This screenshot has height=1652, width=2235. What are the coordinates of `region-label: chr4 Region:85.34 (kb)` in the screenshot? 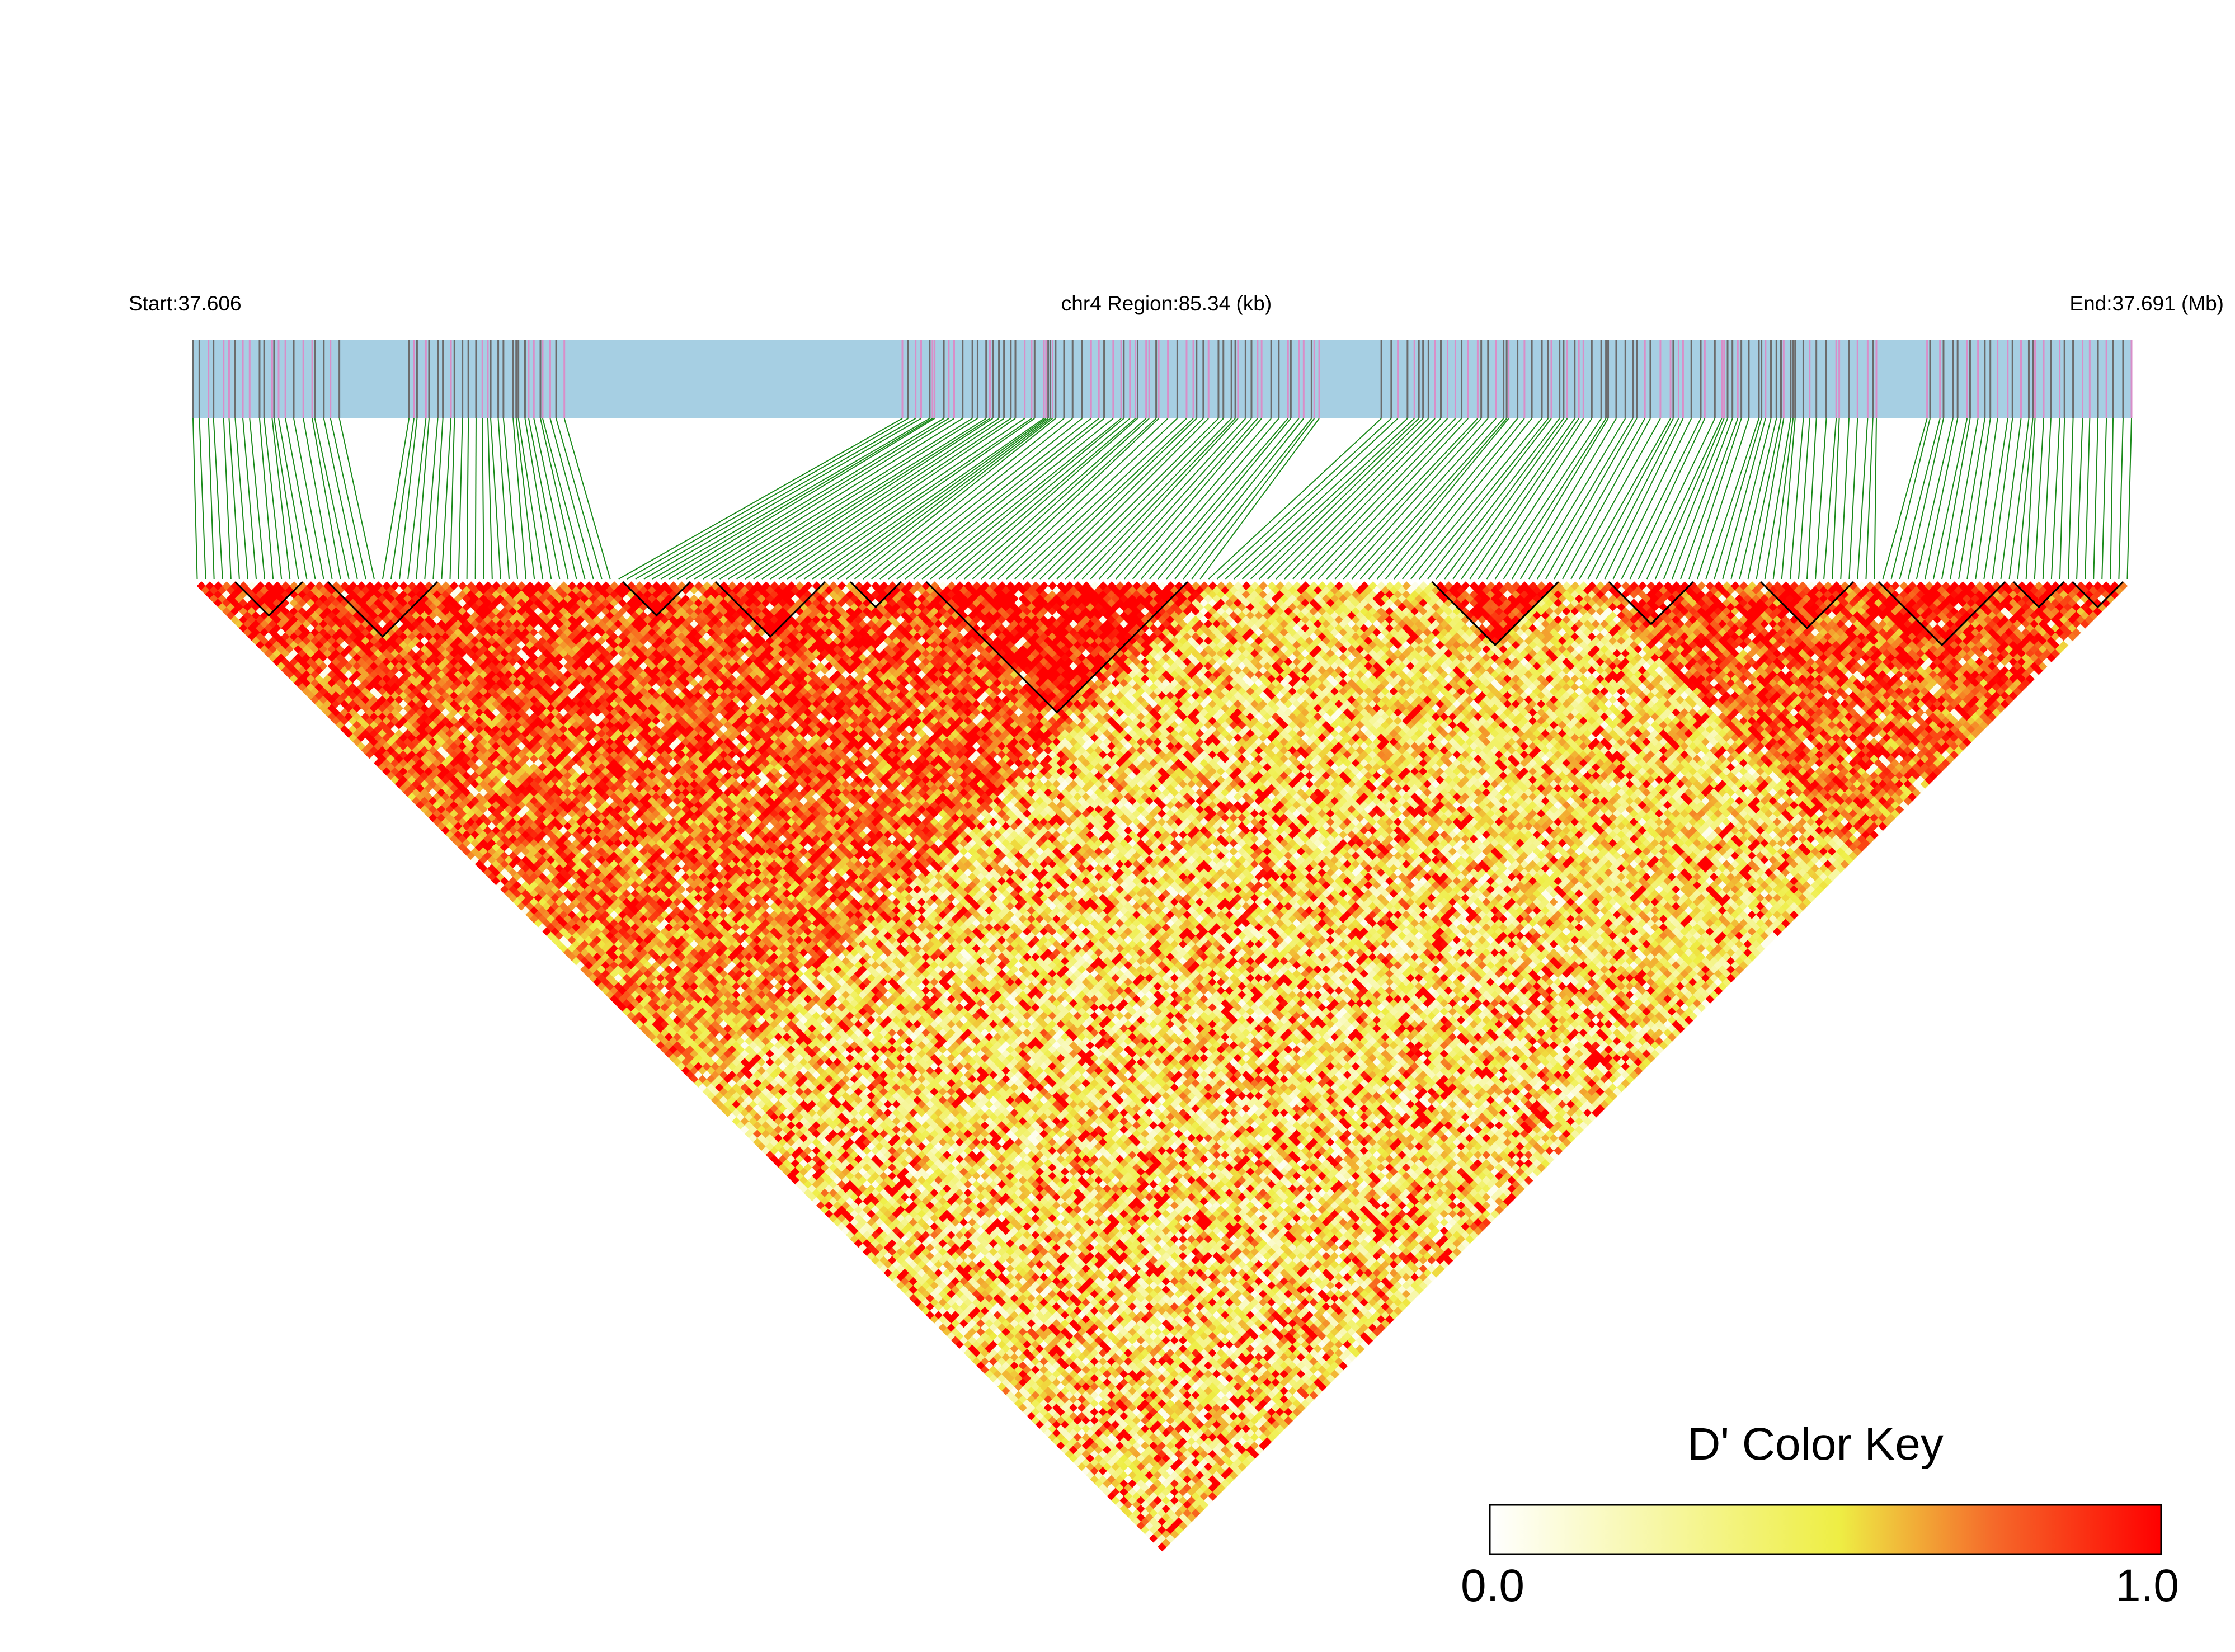 It's located at (1166, 304).